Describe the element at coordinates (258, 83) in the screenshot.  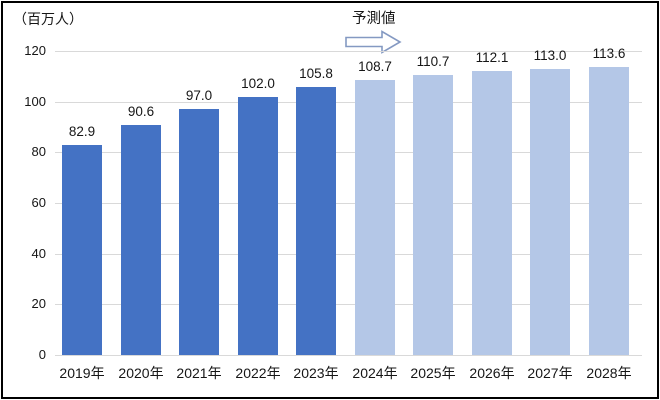
I see `data-label: 102.0` at that location.